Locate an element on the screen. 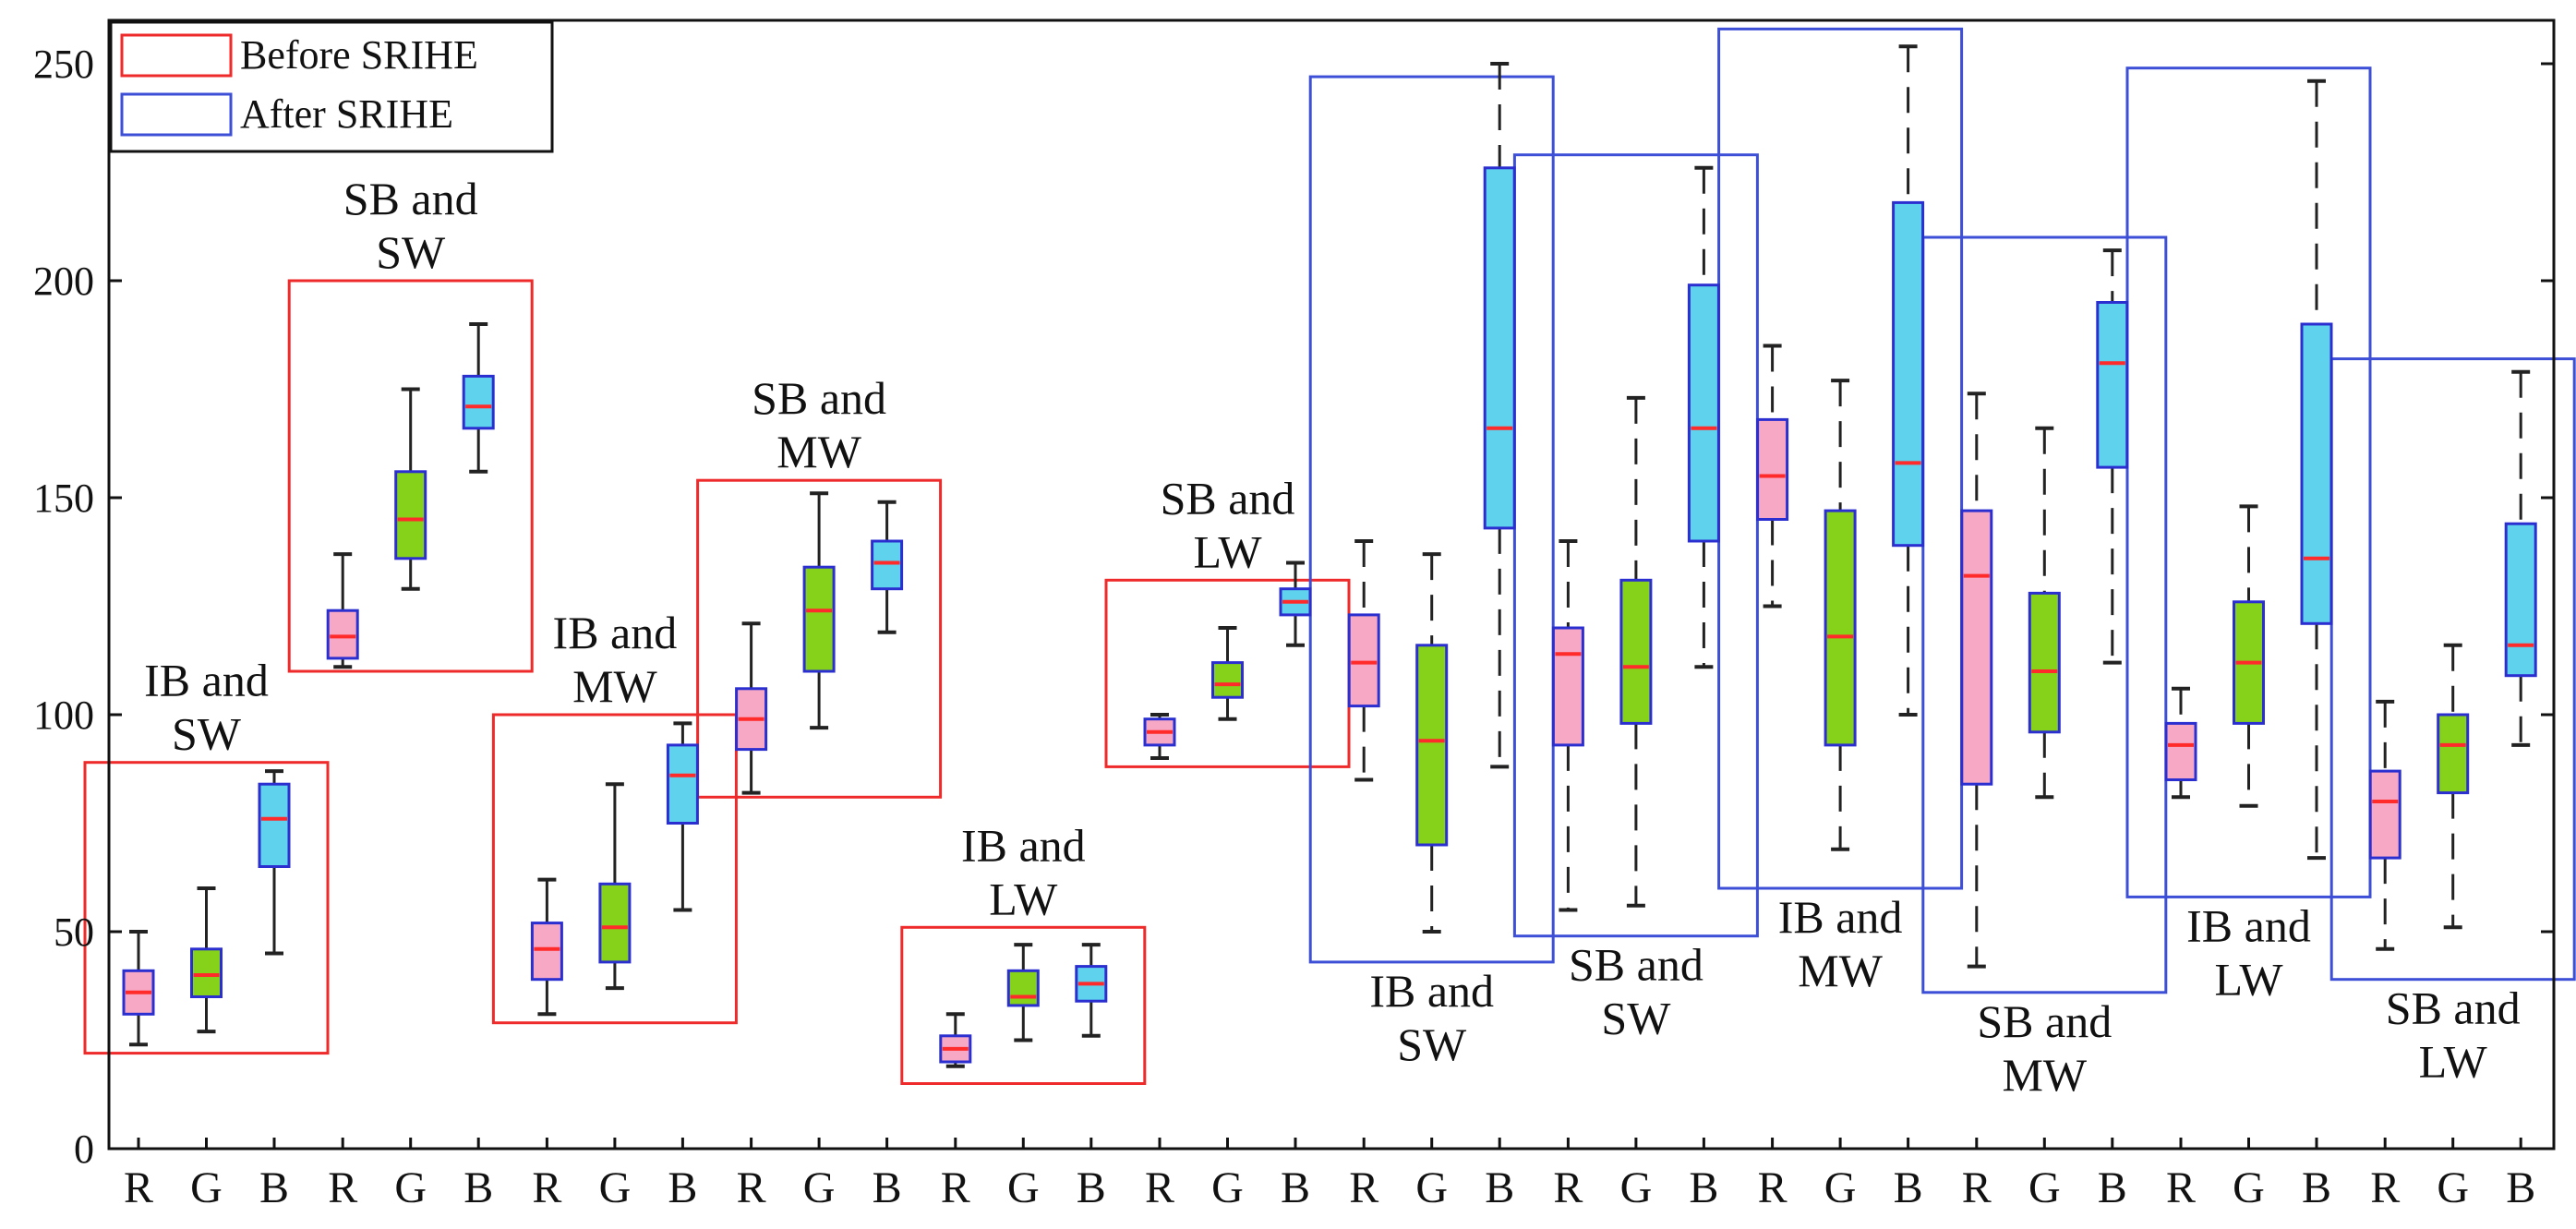  y-tick-label: 250 is located at coordinates (63, 64).